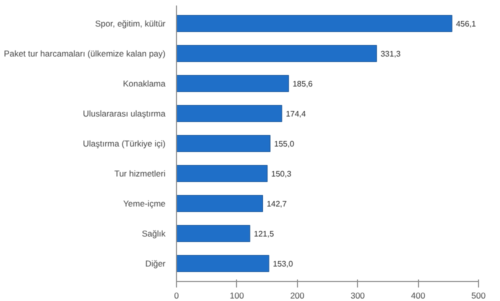 The width and height of the screenshot is (500, 301). What do you see at coordinates (391, 54) in the screenshot?
I see `data-label: 331,3` at bounding box center [391, 54].